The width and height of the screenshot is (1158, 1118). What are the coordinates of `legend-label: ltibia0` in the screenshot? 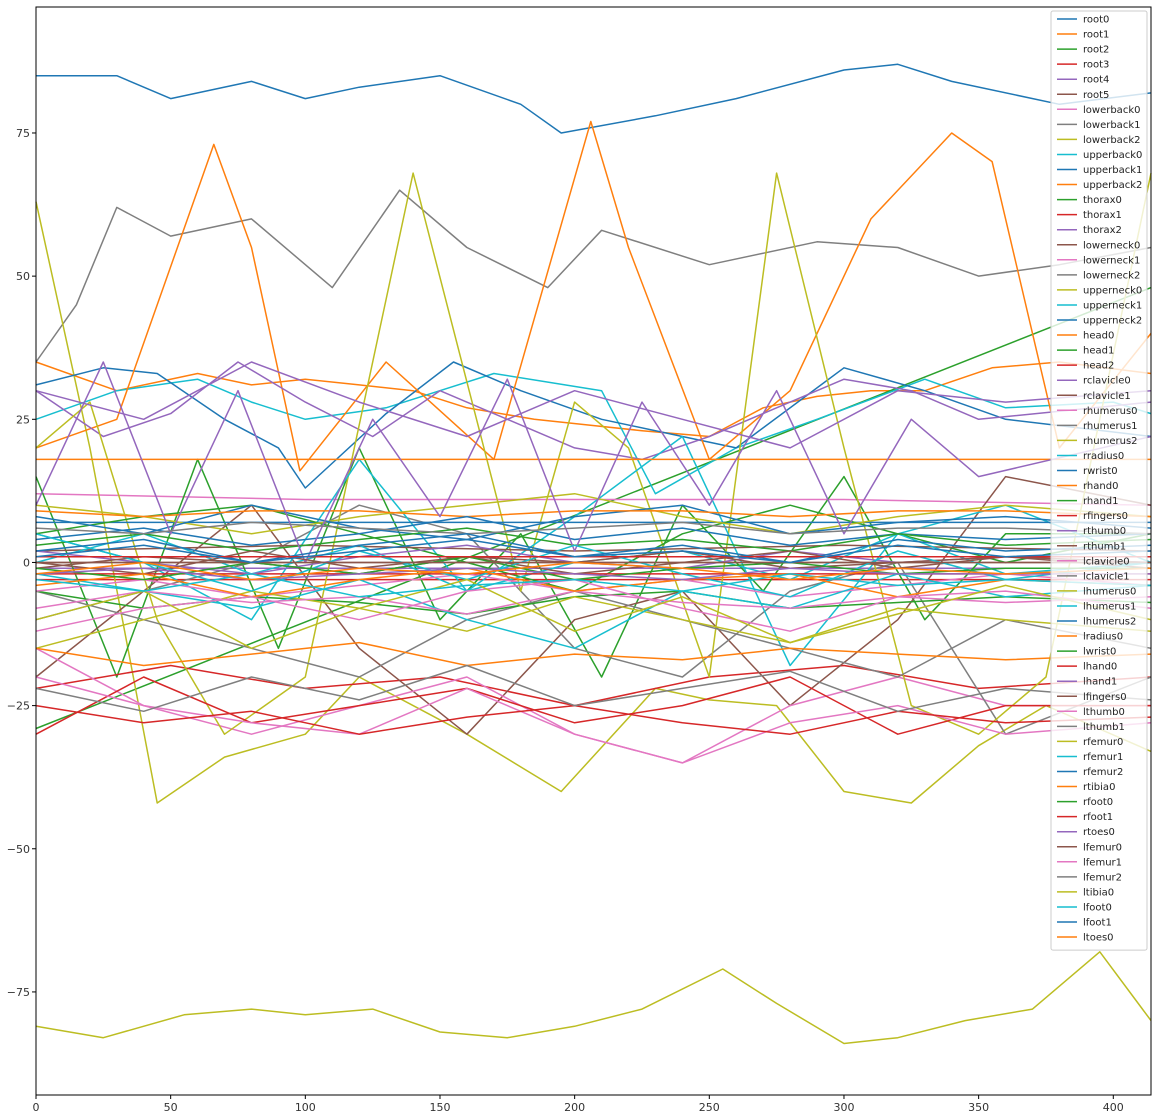 It's located at (1098, 892).